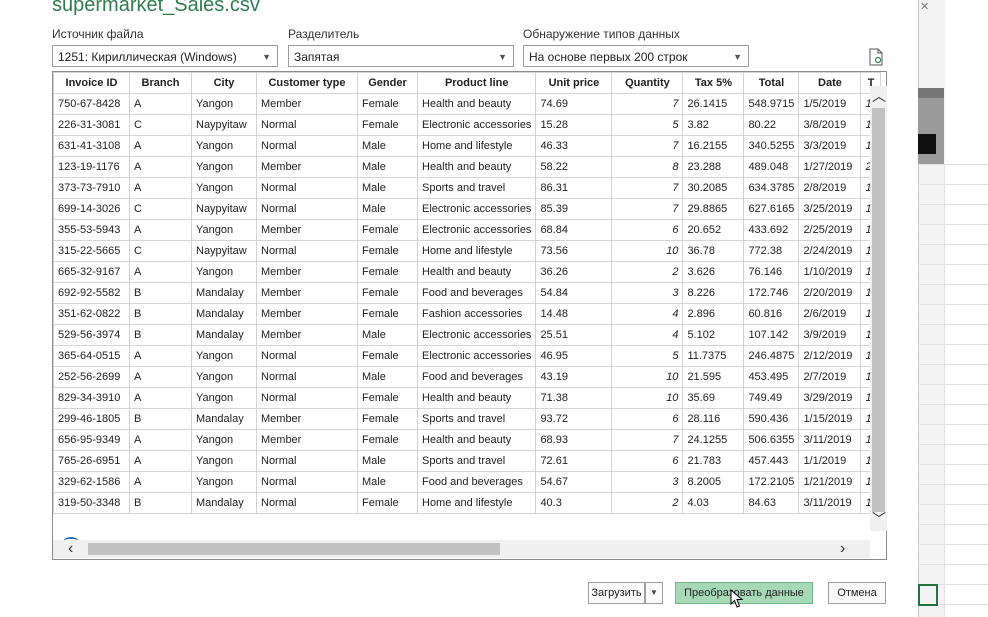 Image resolution: width=988 pixels, height=617 pixels. What do you see at coordinates (830, 293) in the screenshot?
I see `table-cell: 2/20/2019` at bounding box center [830, 293].